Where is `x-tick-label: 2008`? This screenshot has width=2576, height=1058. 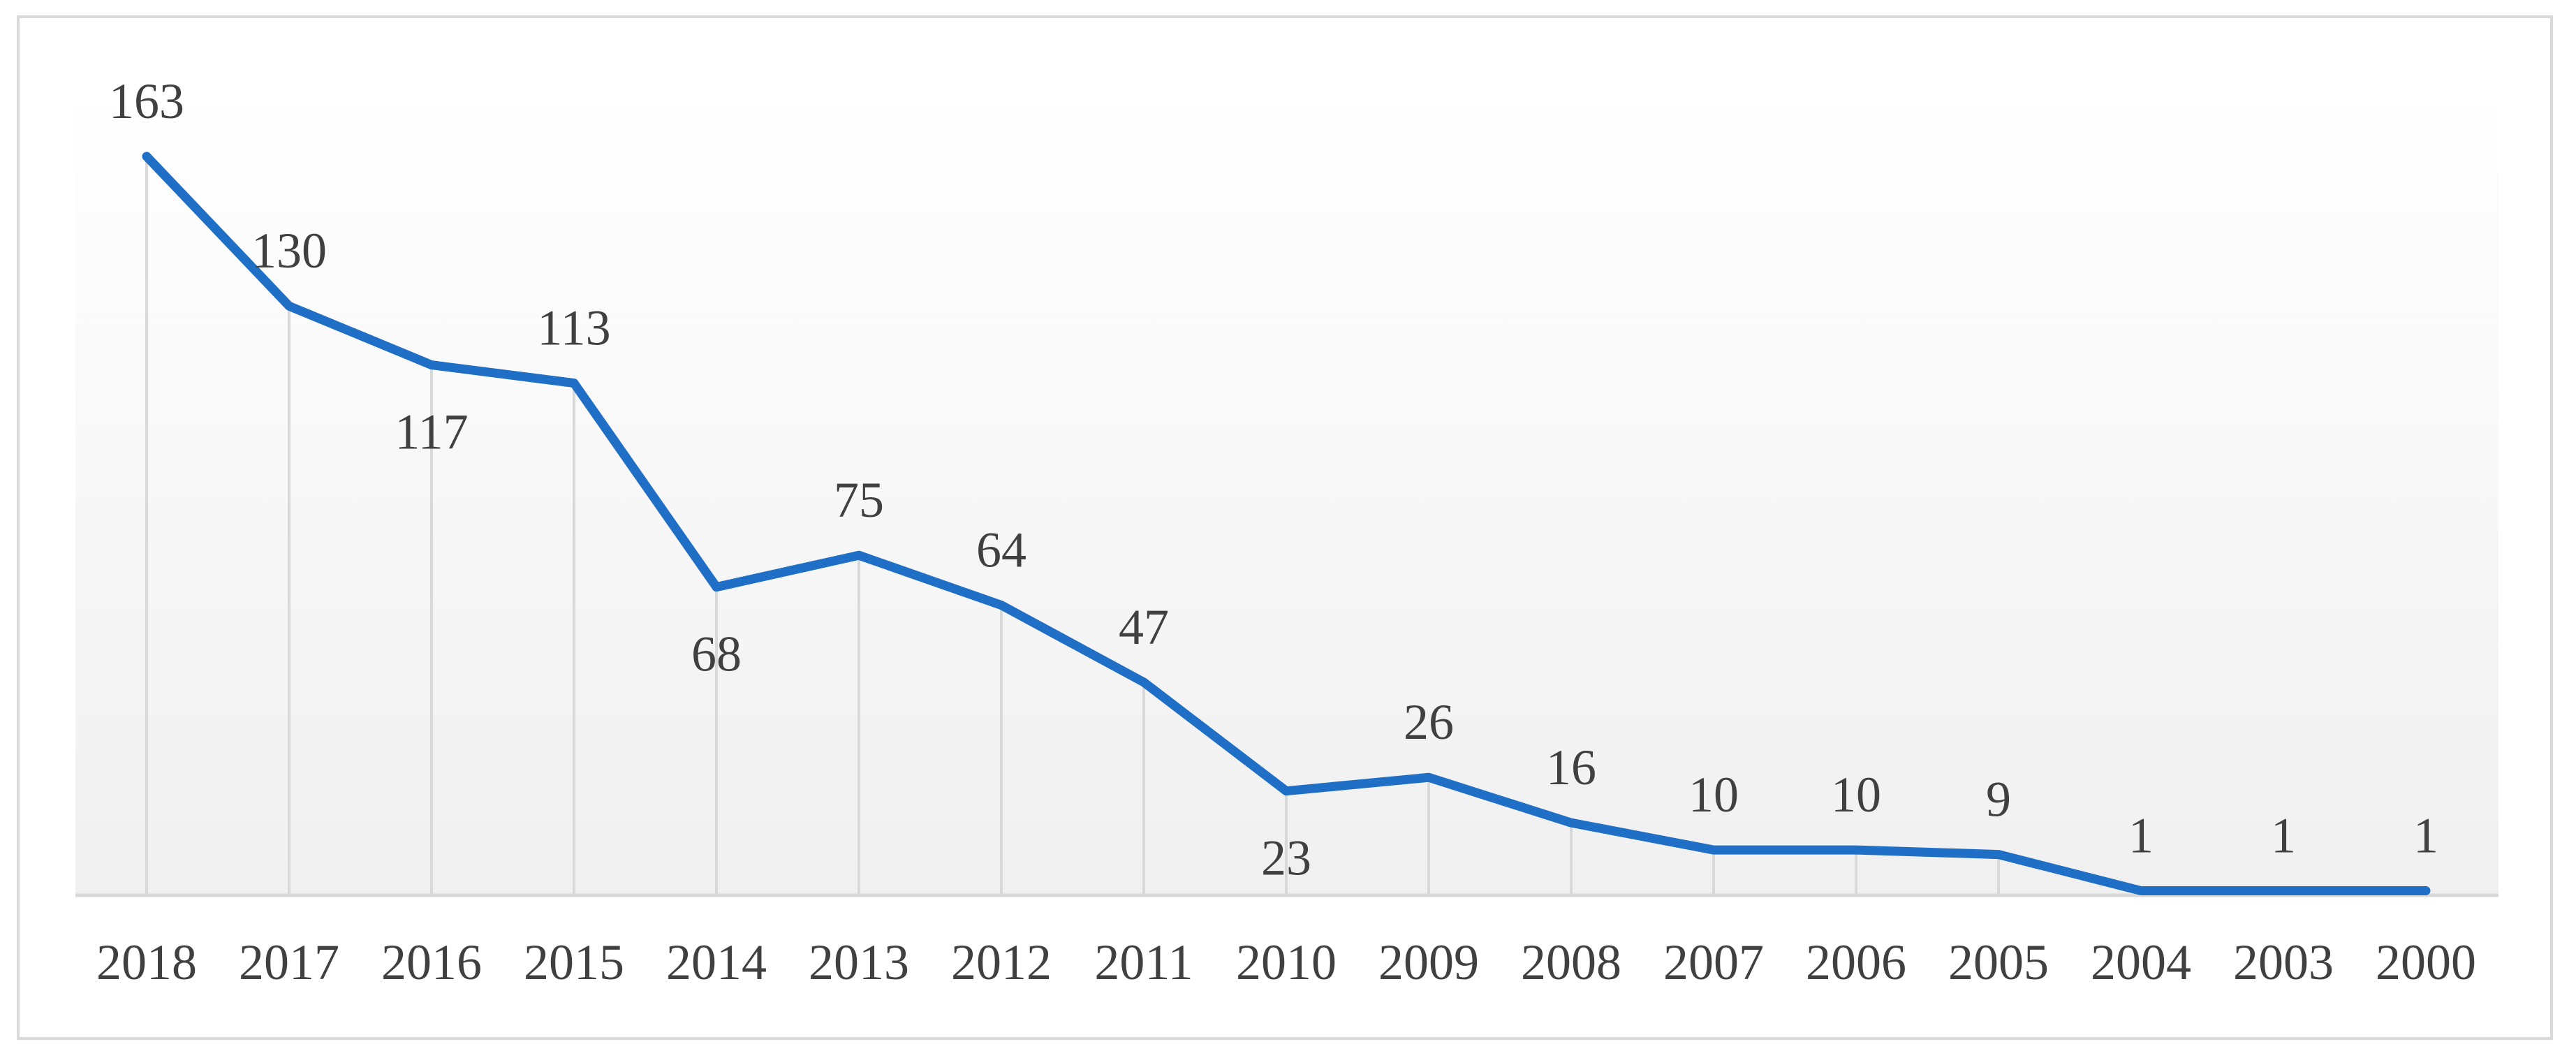 x-tick-label: 2008 is located at coordinates (1571, 962).